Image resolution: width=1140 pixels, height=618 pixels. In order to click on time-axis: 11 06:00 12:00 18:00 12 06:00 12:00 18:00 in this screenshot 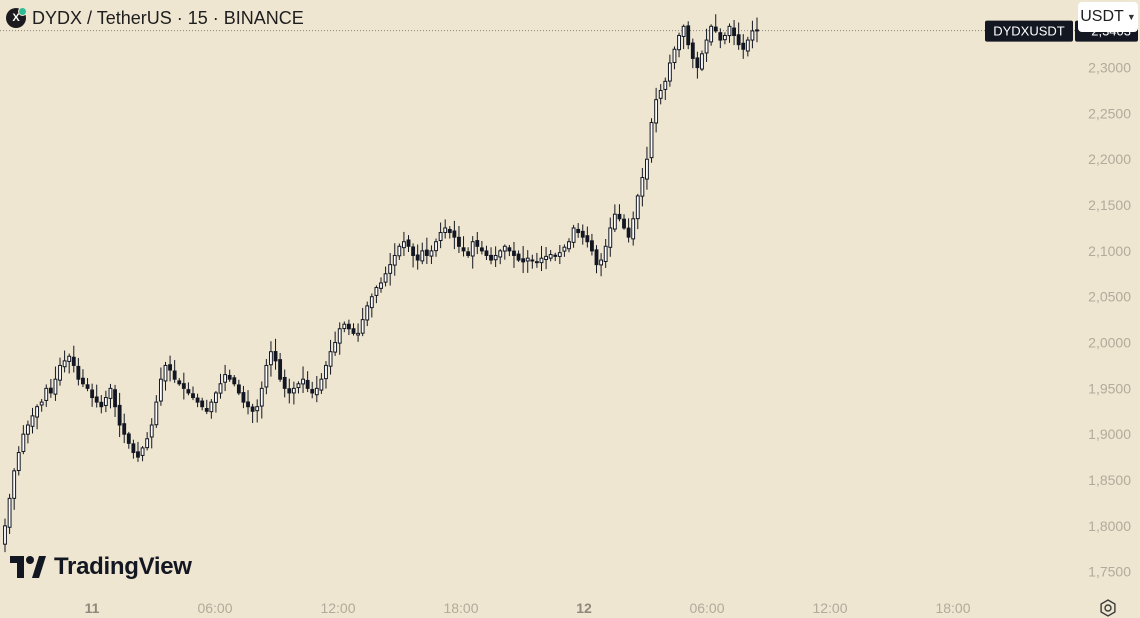, I will do `click(528, 608)`.